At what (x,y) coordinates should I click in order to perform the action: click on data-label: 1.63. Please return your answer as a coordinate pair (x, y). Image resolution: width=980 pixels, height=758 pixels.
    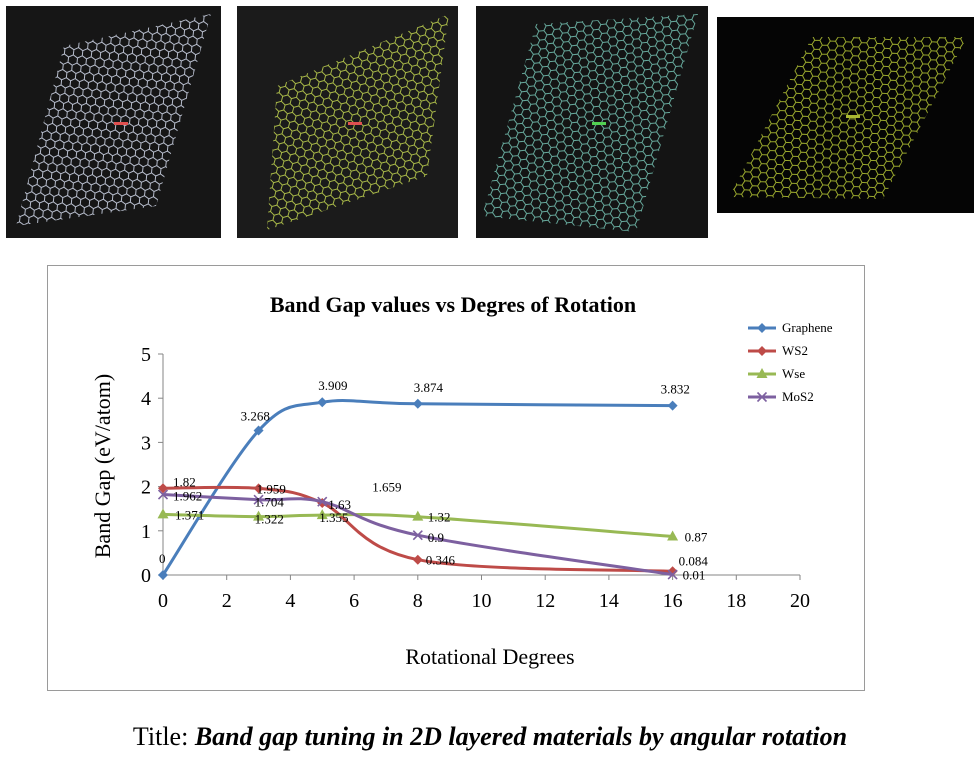
    Looking at the image, I should click on (339, 504).